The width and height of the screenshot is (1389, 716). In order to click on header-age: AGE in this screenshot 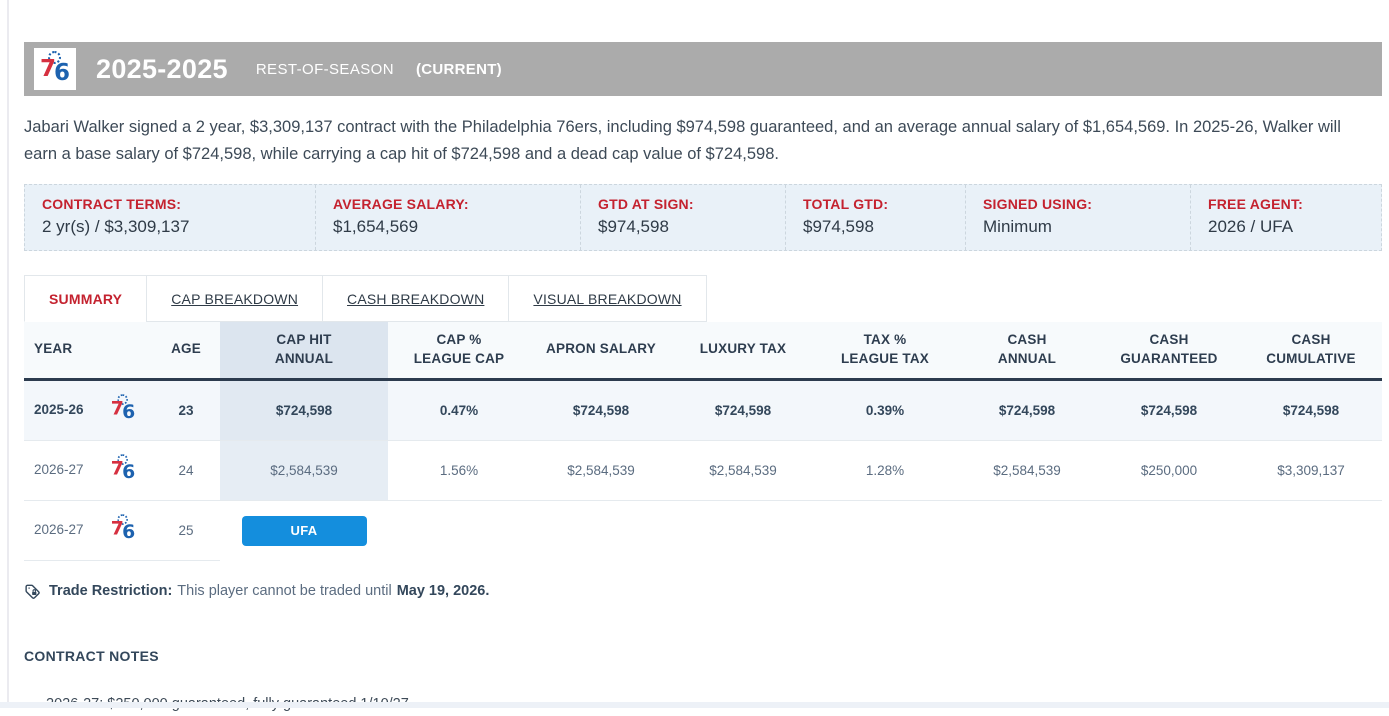, I will do `click(186, 351)`.